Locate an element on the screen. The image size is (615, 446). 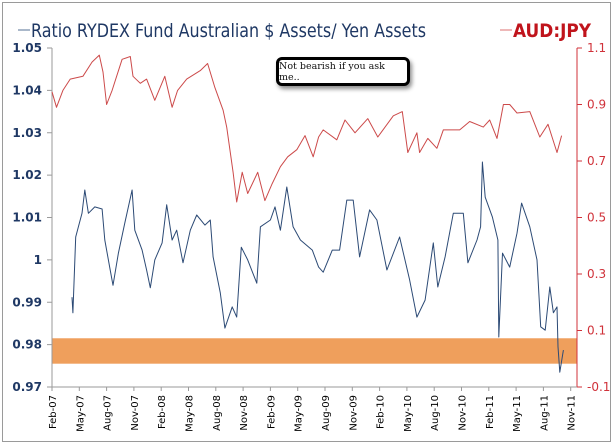
legend-label-audjpy: AUD:JPY is located at coordinates (552, 31).